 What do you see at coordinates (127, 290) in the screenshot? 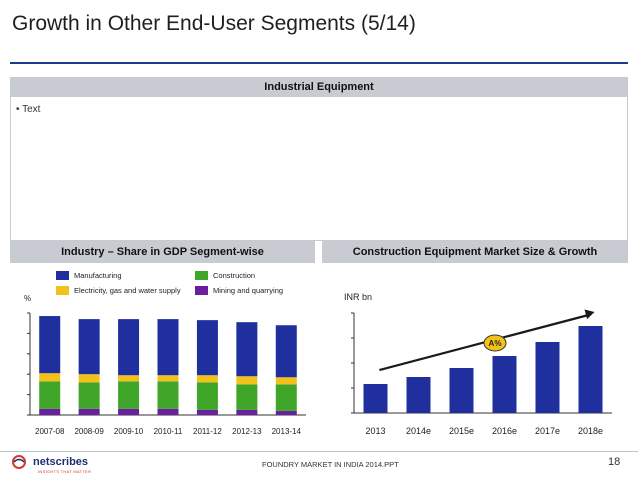
I see `legend-label-electricity: Electricity, gas and water supply` at bounding box center [127, 290].